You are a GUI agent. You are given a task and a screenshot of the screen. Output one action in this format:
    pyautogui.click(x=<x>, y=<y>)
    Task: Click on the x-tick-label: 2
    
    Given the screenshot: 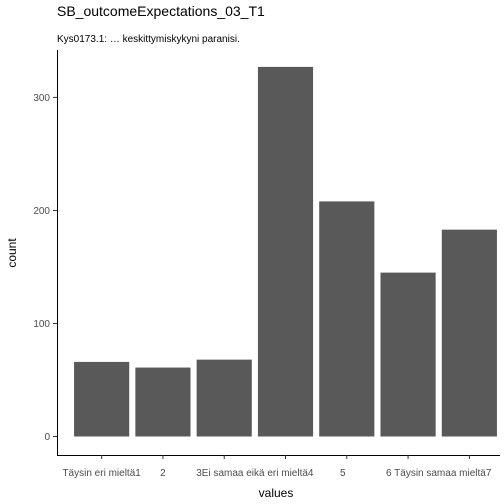 What is the action you would take?
    pyautogui.click(x=163, y=473)
    